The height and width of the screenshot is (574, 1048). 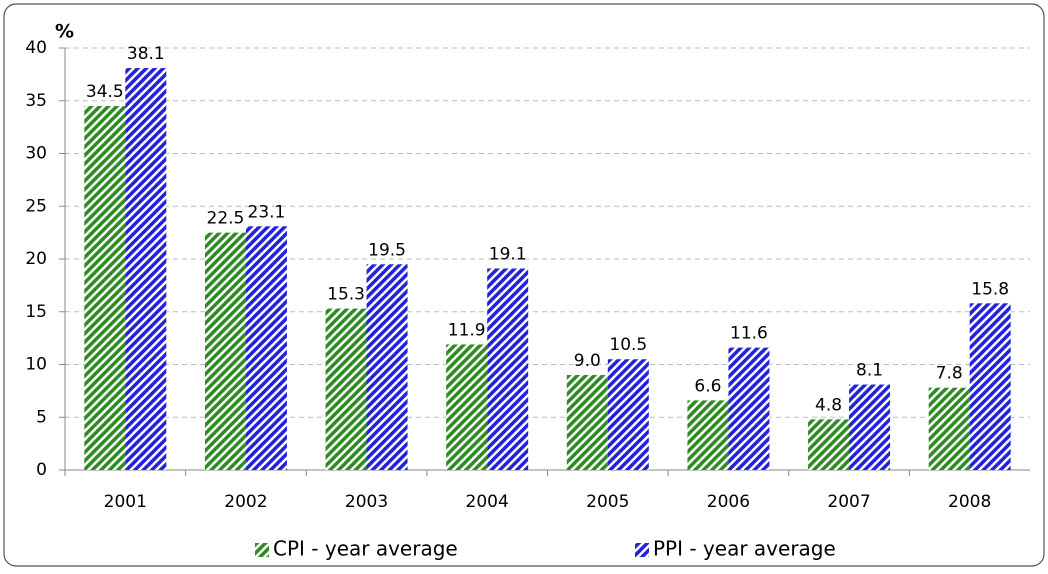 I want to click on x-tick-label: 2002, so click(x=245, y=502).